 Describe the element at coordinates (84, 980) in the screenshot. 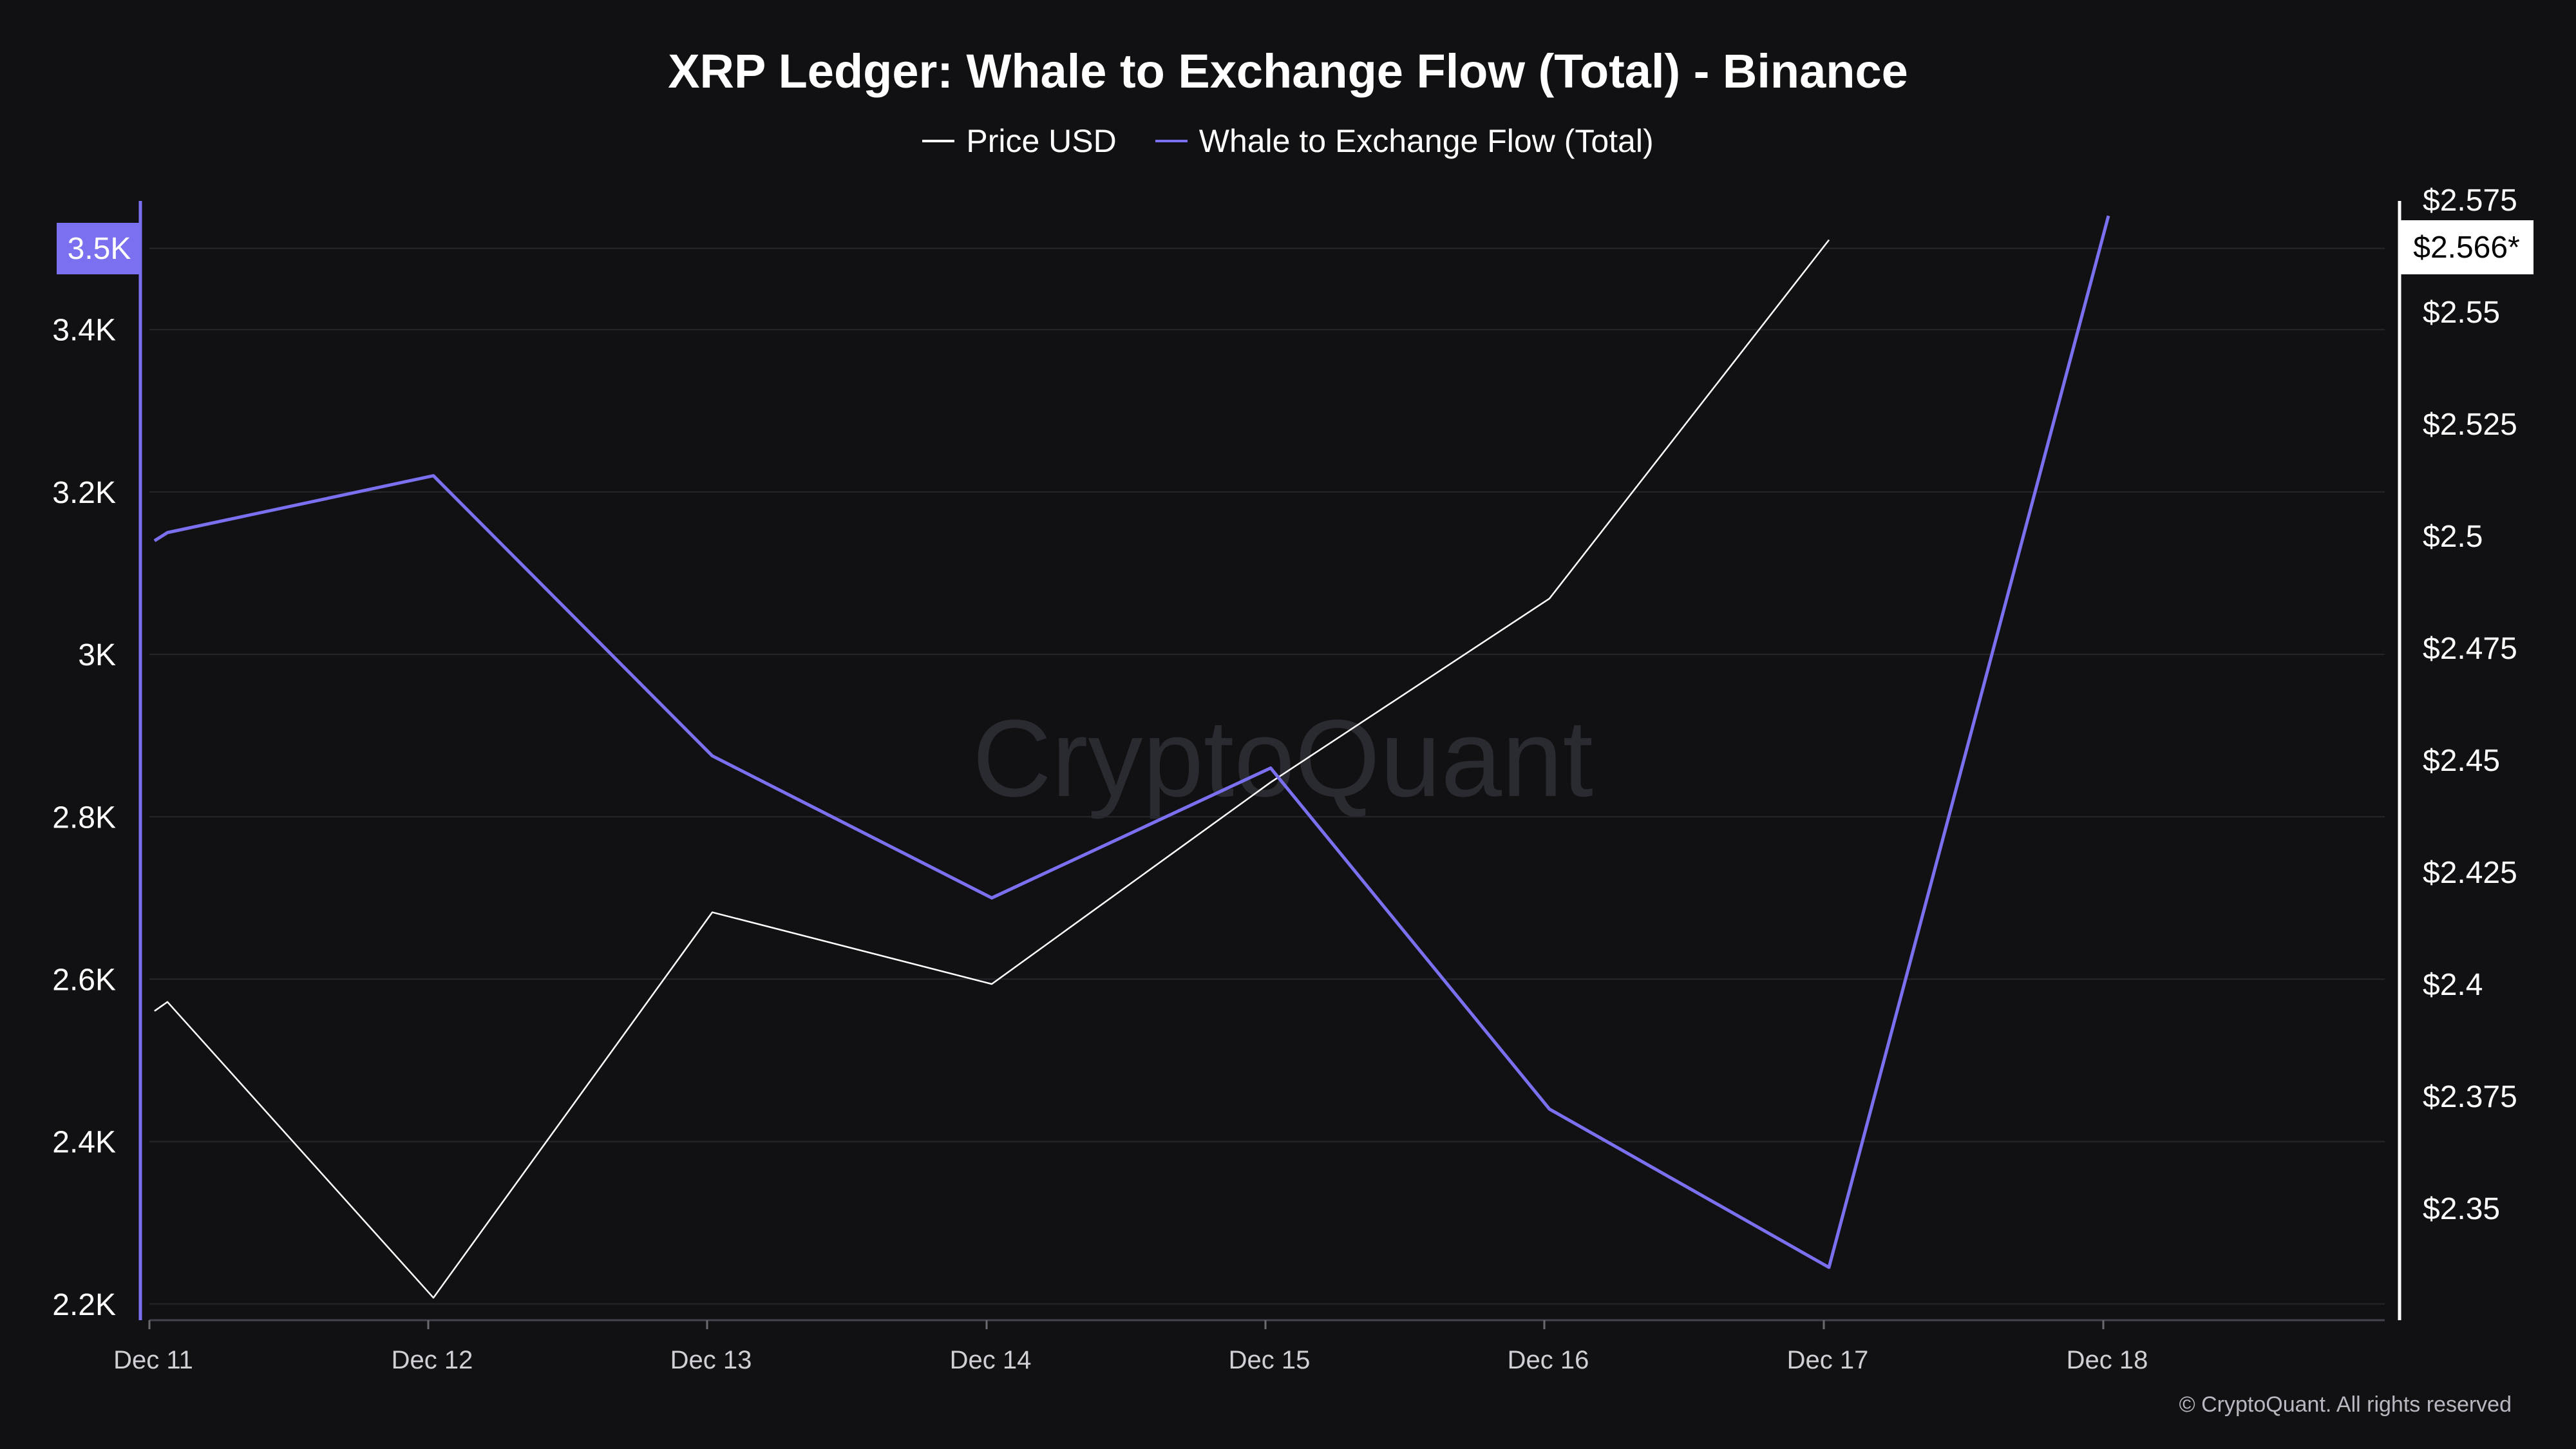

I see `left-axis-tick-label: 2.6K` at that location.